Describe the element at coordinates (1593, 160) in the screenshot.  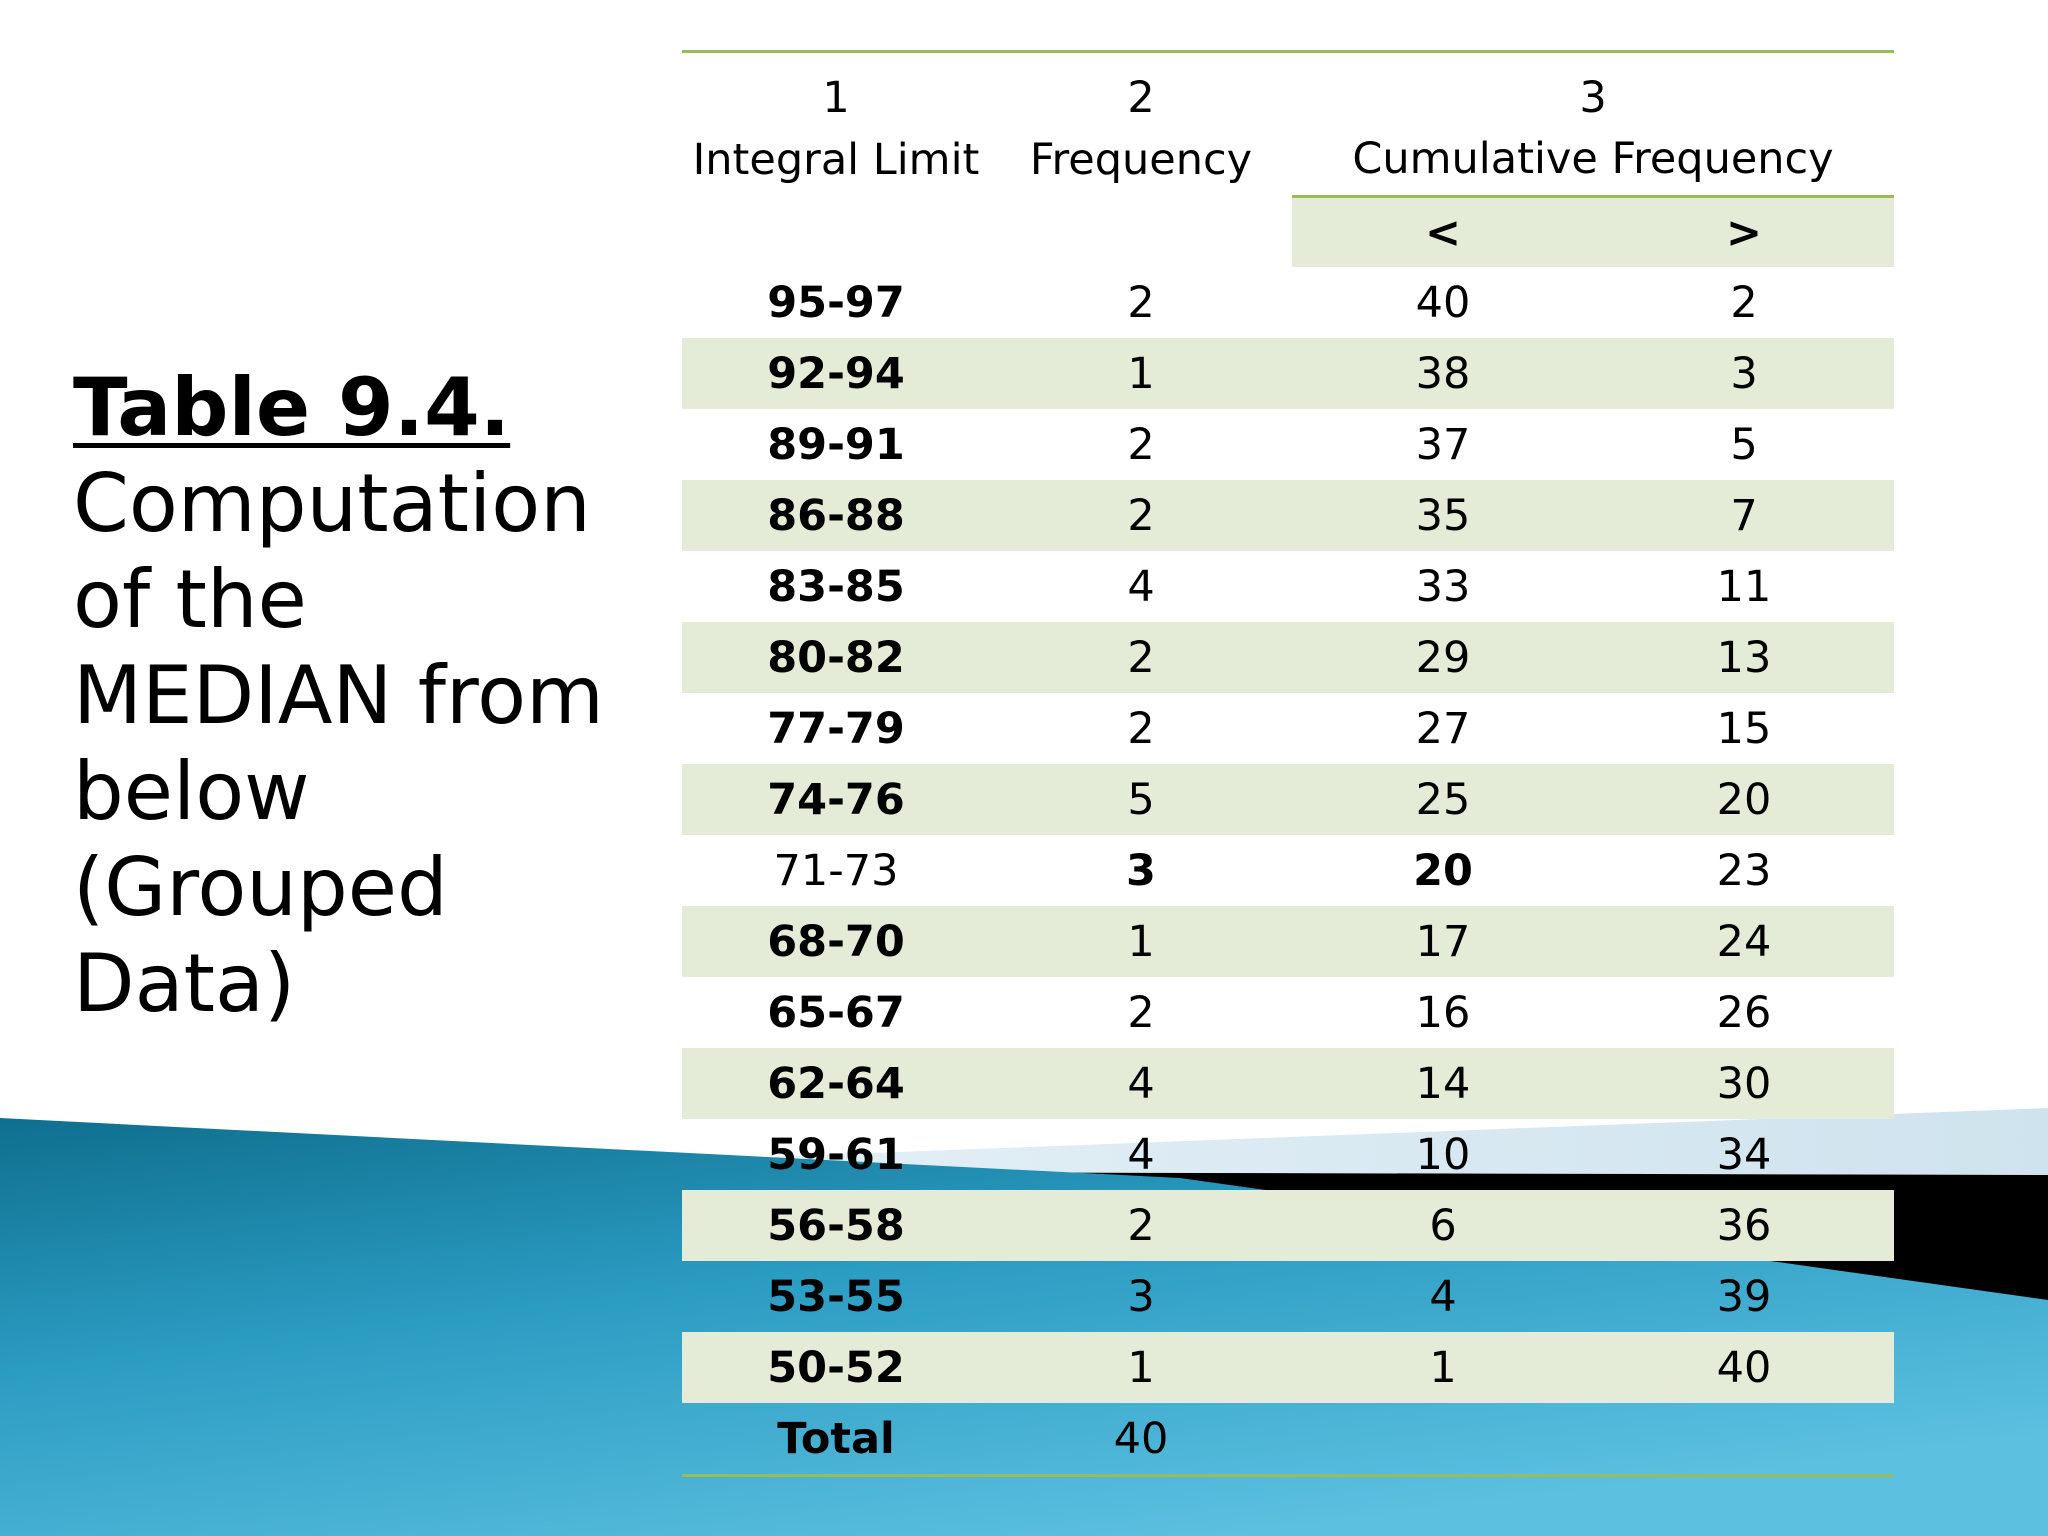
I see `column-header-cumulative-frequency: Cumulative Frequency` at that location.